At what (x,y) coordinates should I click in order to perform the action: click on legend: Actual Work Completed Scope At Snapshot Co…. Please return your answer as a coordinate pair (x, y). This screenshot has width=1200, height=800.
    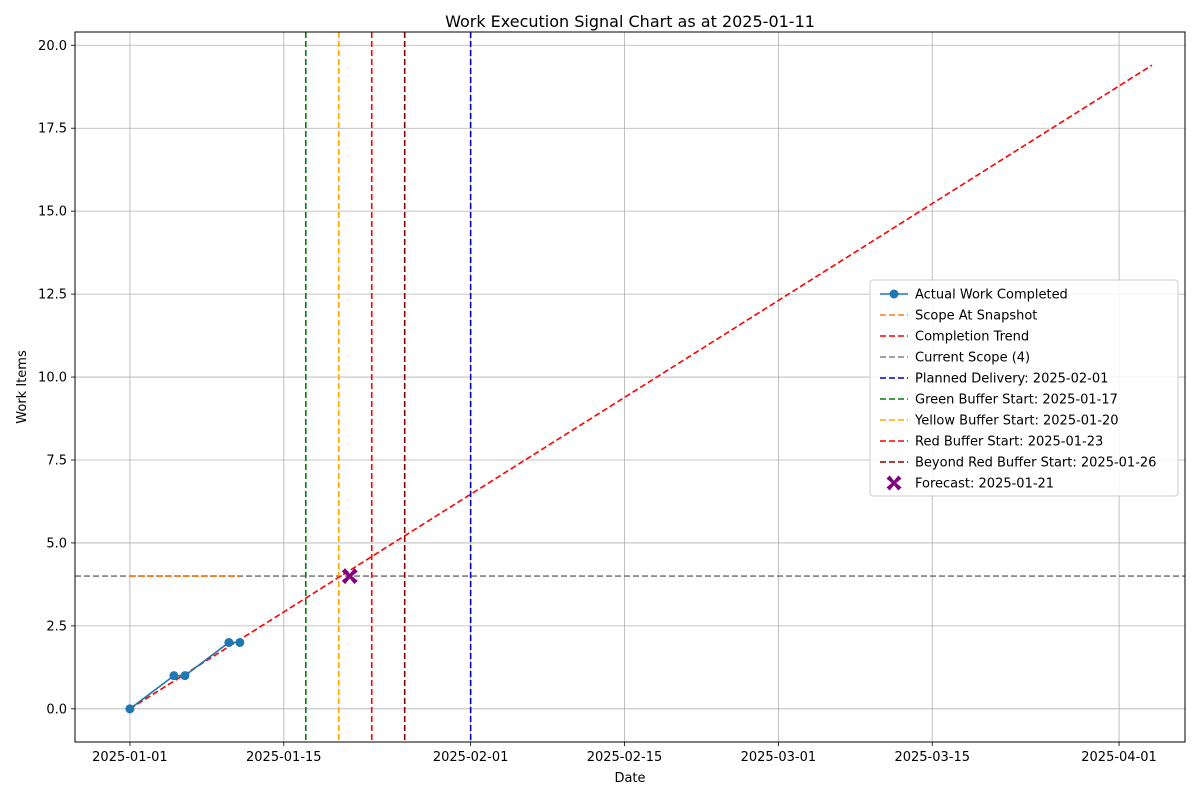
    Looking at the image, I should click on (1024, 388).